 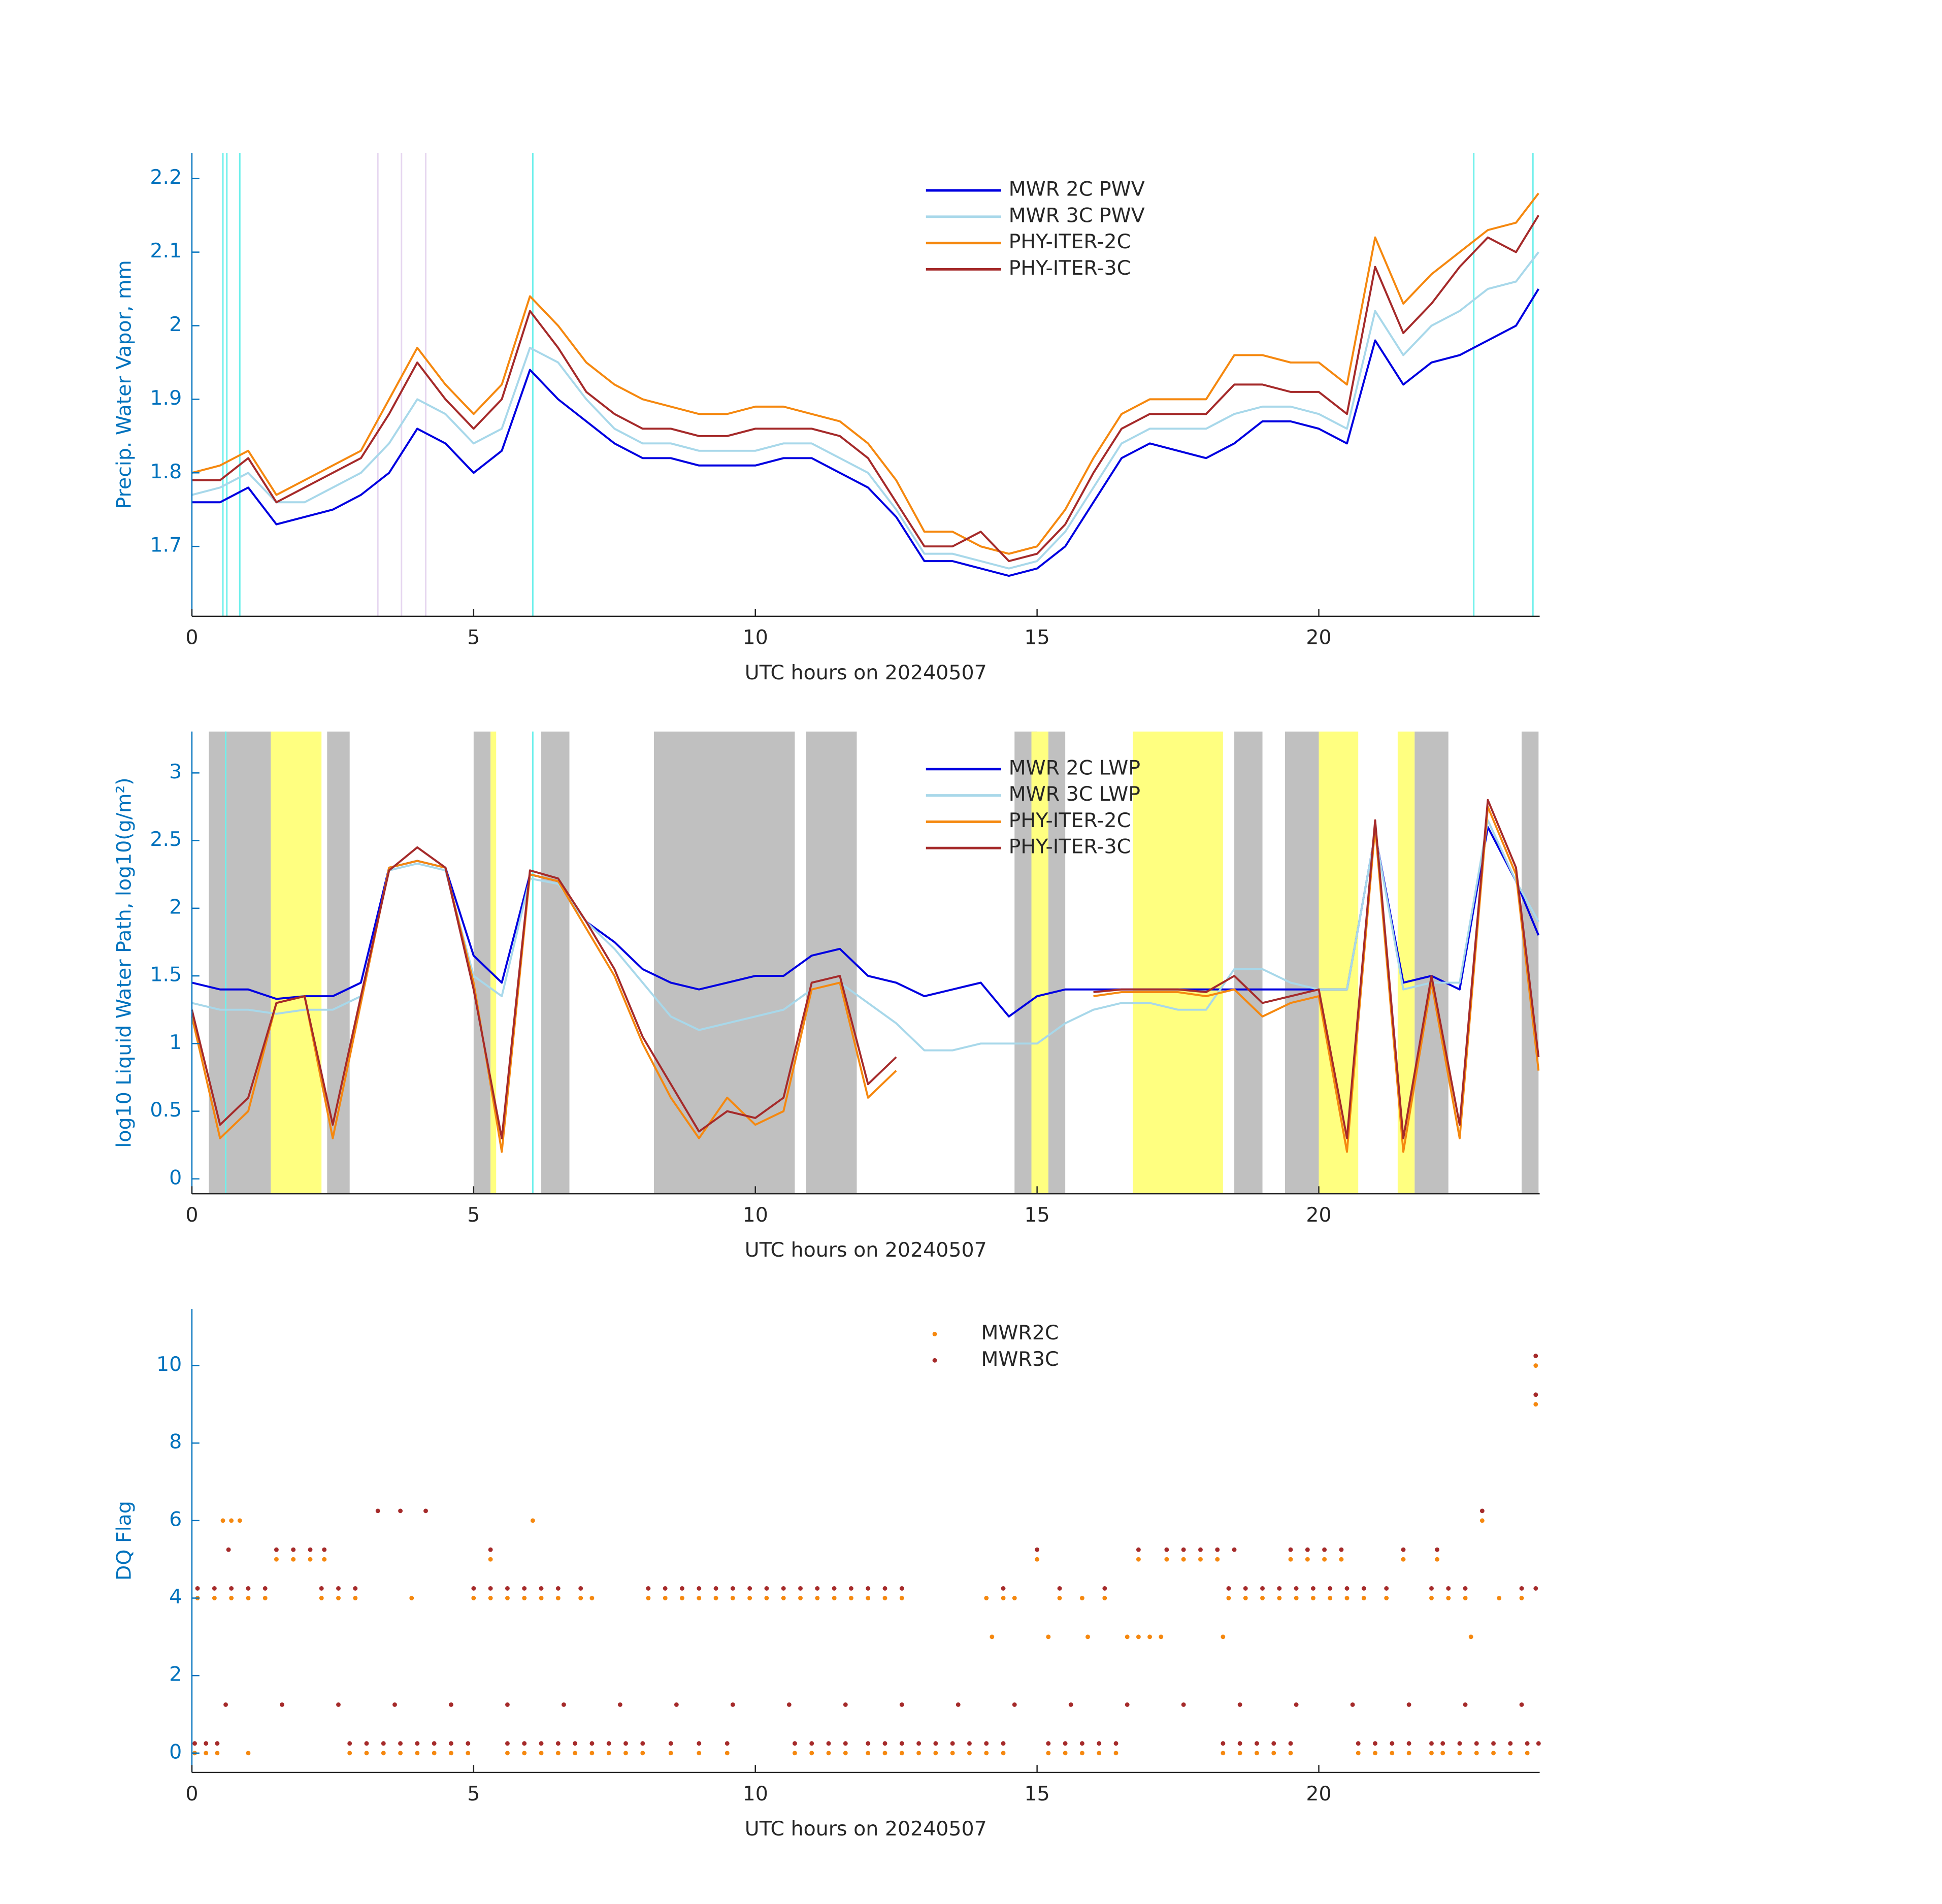 I want to click on x-tick-label: 5, so click(x=473, y=1215).